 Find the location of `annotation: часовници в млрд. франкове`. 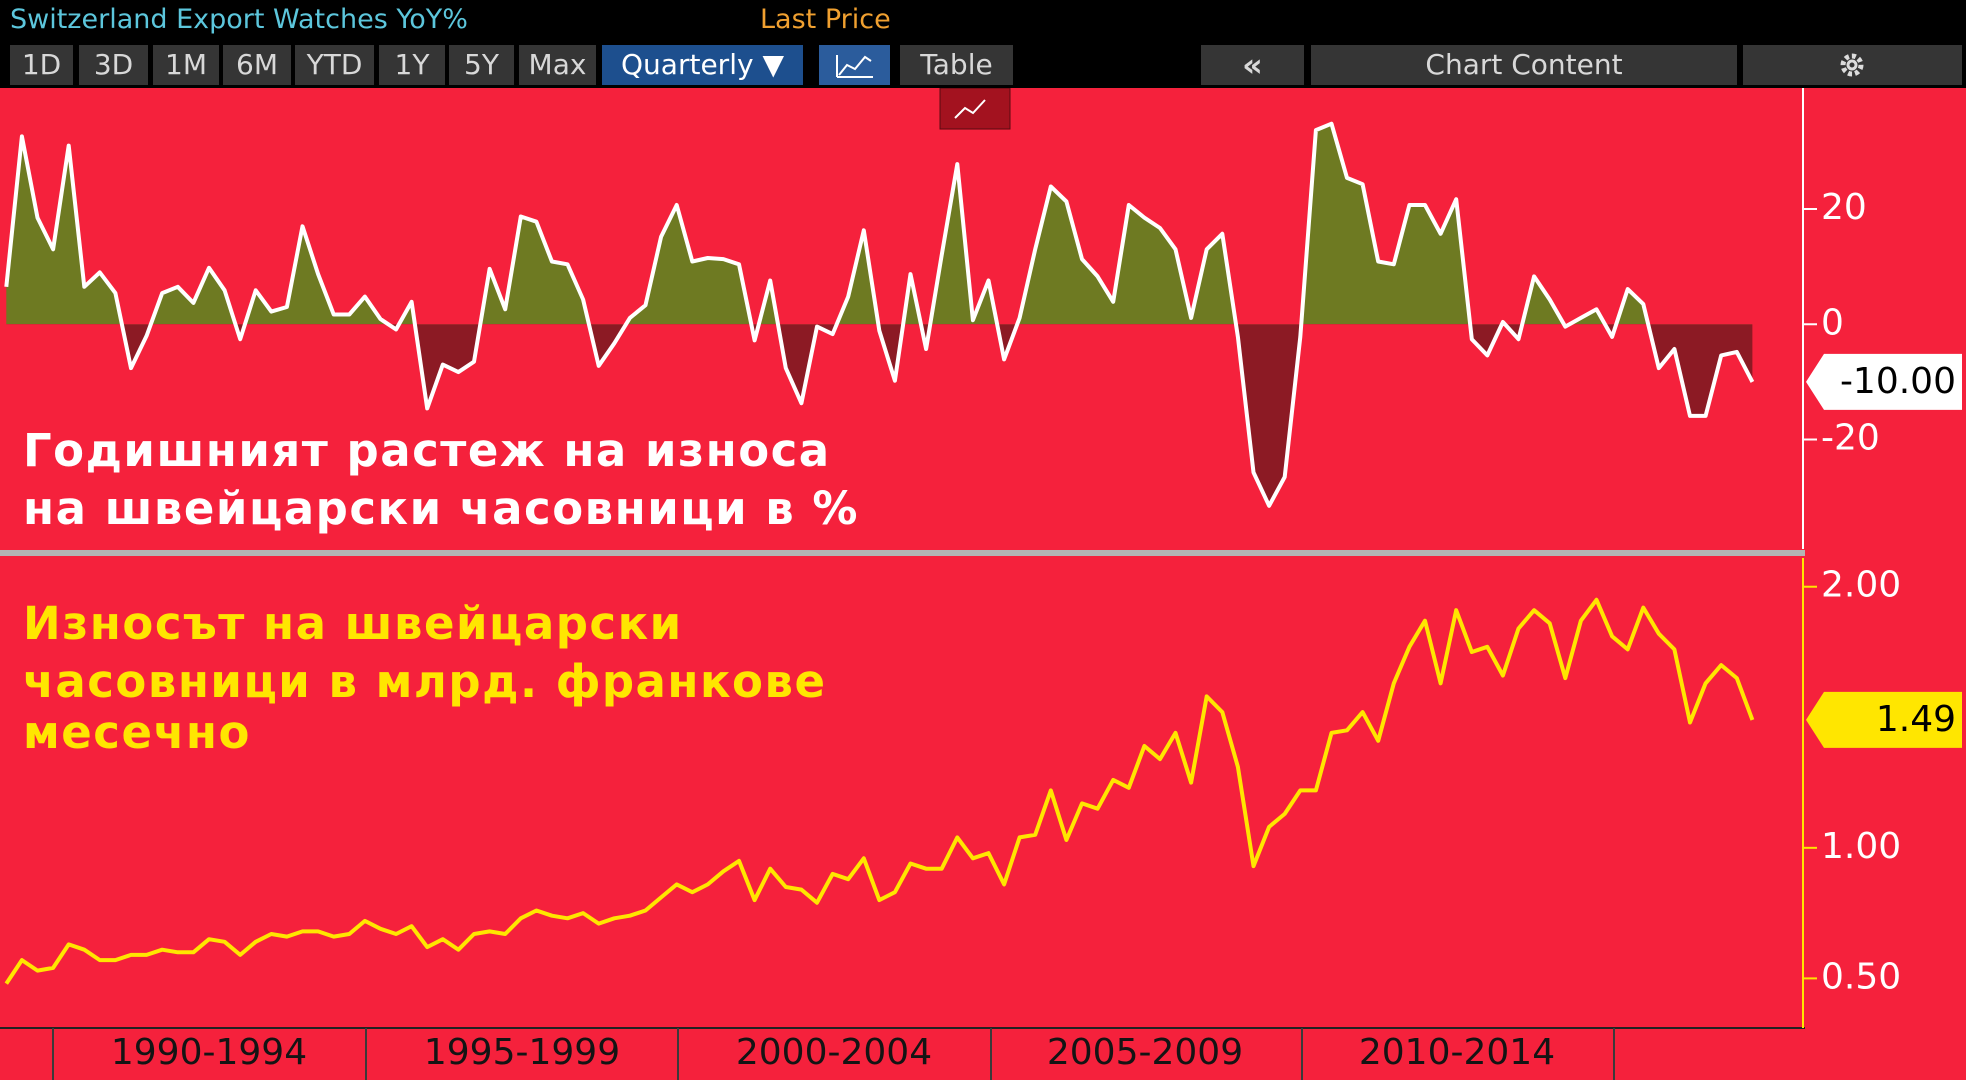

annotation: часовници в млрд. франкове is located at coordinates (424, 681).